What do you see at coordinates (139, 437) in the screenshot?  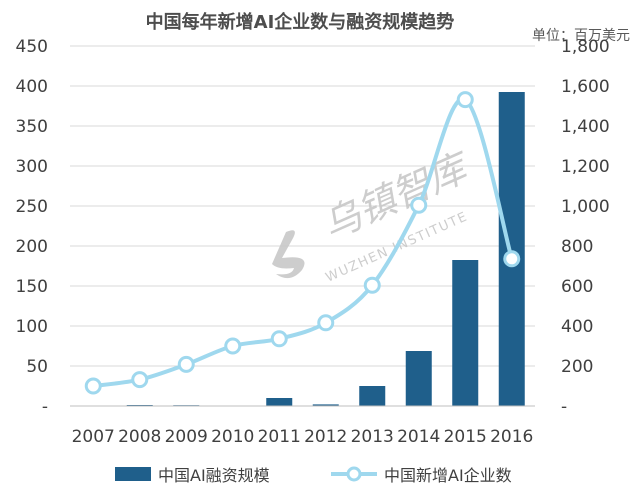 I see `x-tick-label: 2008` at bounding box center [139, 437].